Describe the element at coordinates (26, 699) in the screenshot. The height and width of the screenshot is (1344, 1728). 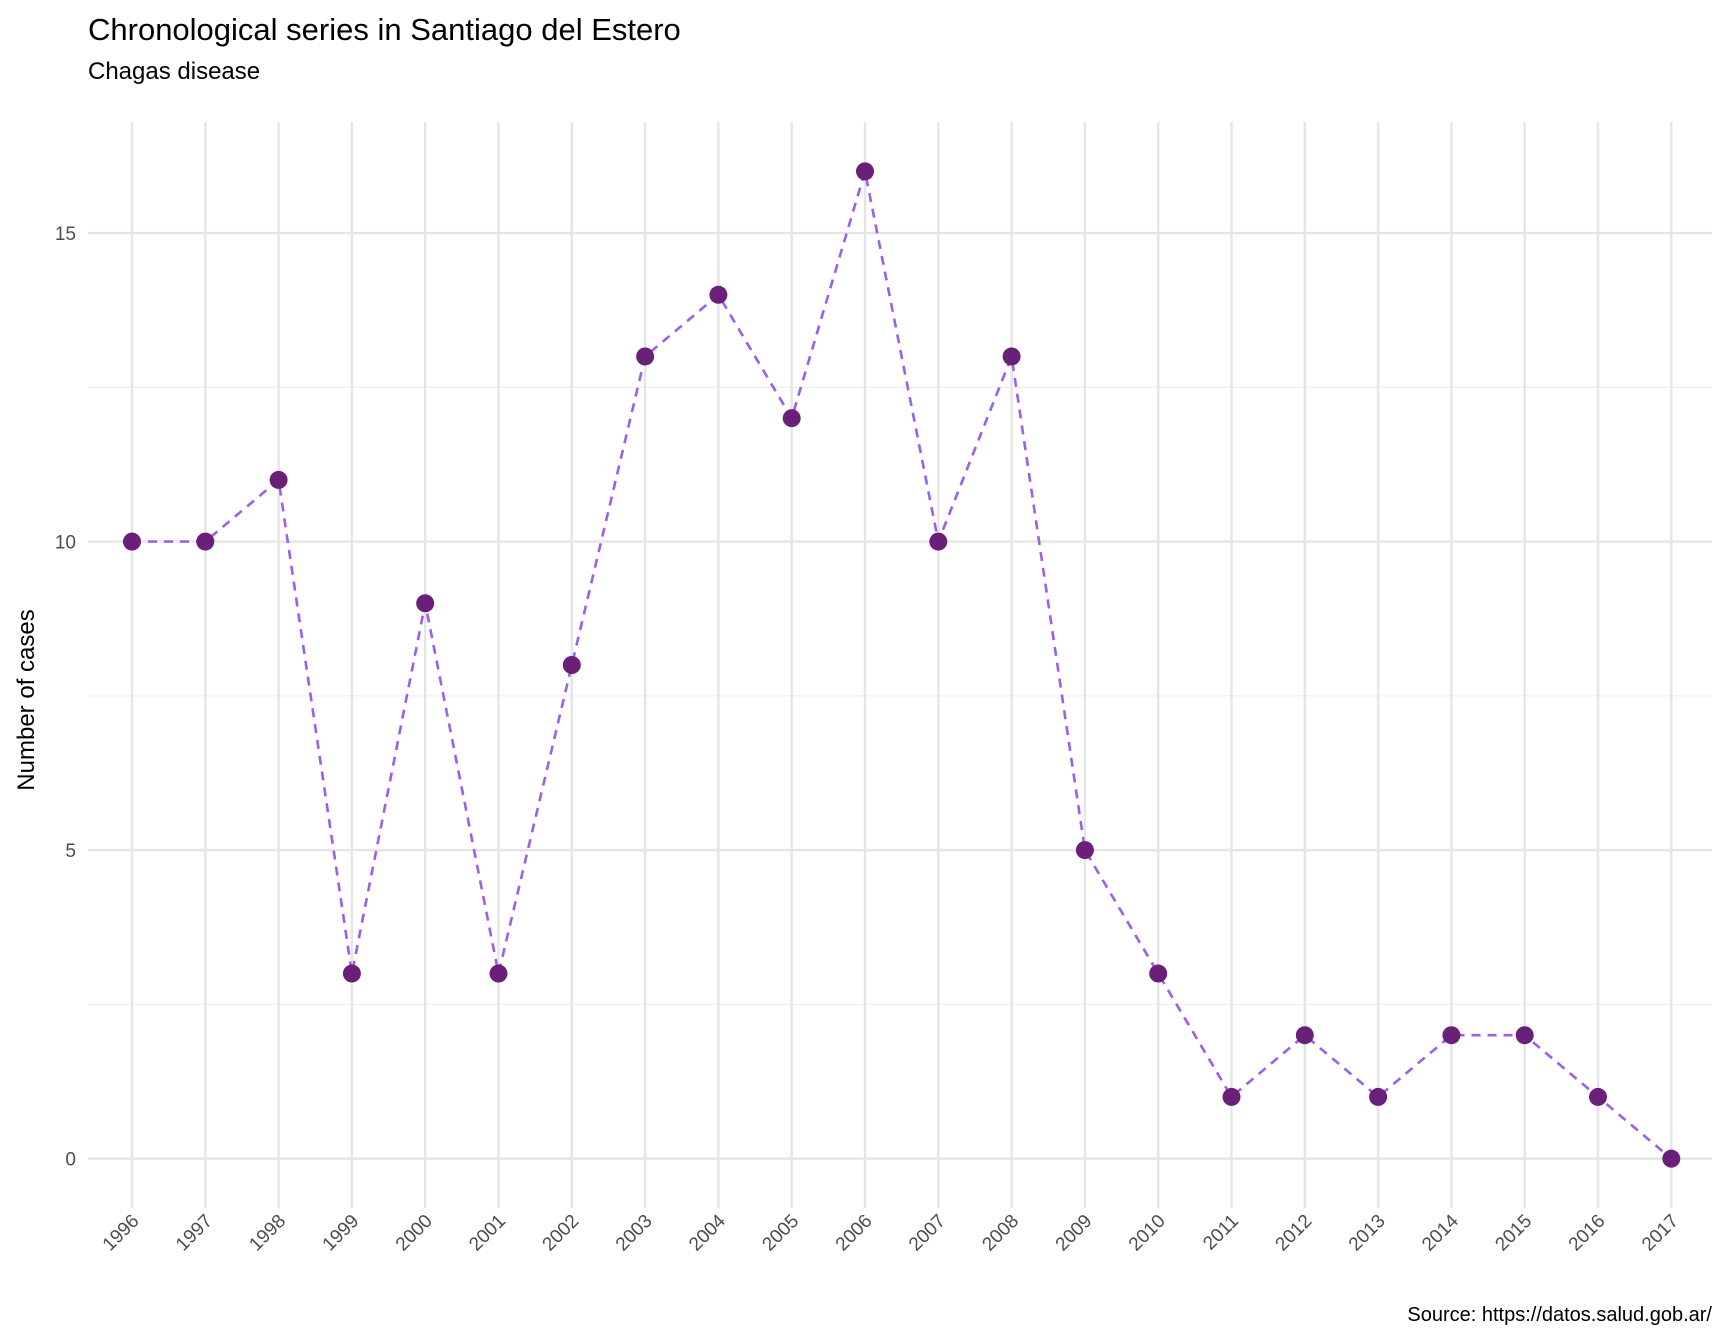
I see `y-axis-title: Number of cases` at that location.